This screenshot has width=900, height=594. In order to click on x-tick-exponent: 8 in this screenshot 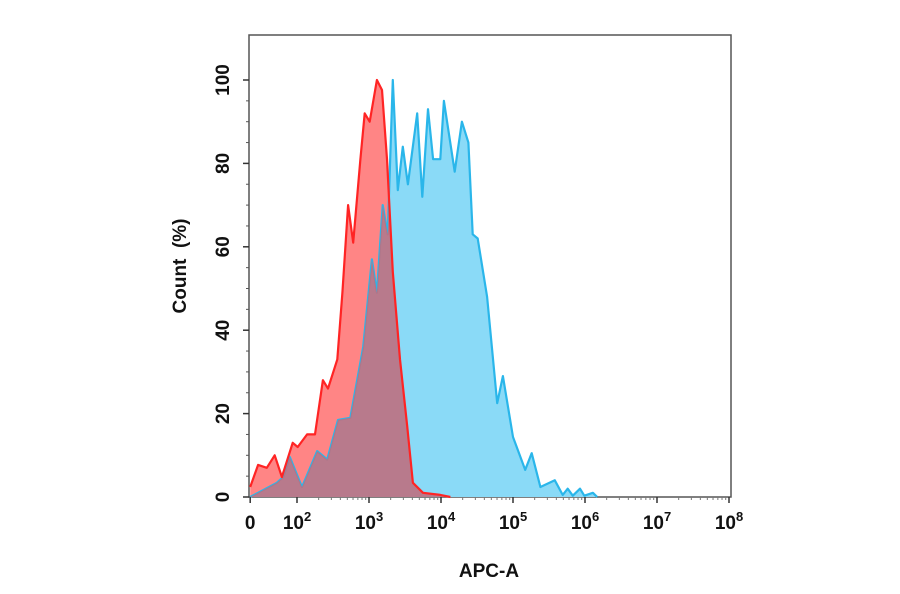, I will do `click(739, 516)`.